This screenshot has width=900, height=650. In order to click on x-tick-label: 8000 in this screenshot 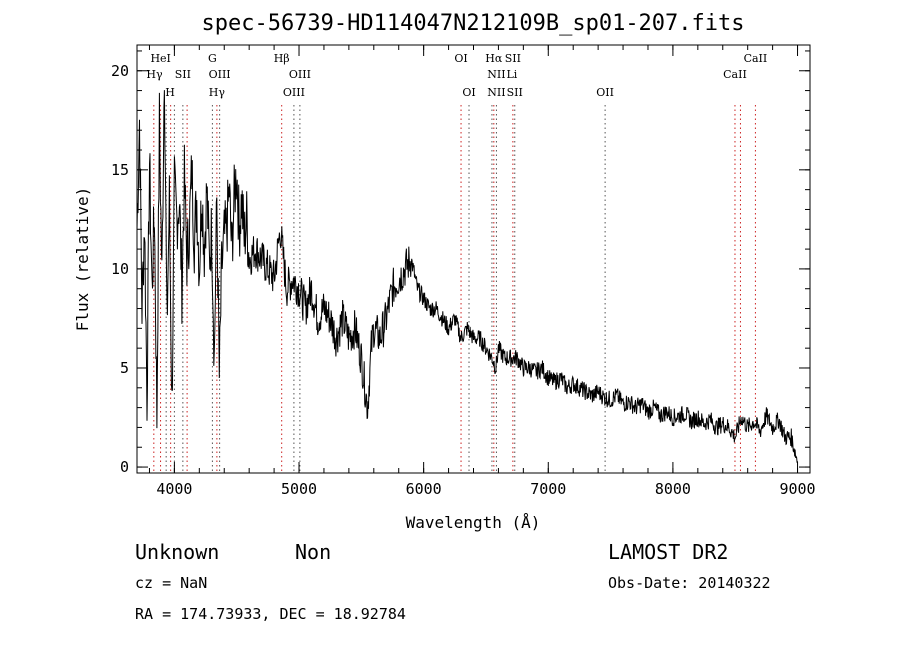, I will do `click(673, 489)`.